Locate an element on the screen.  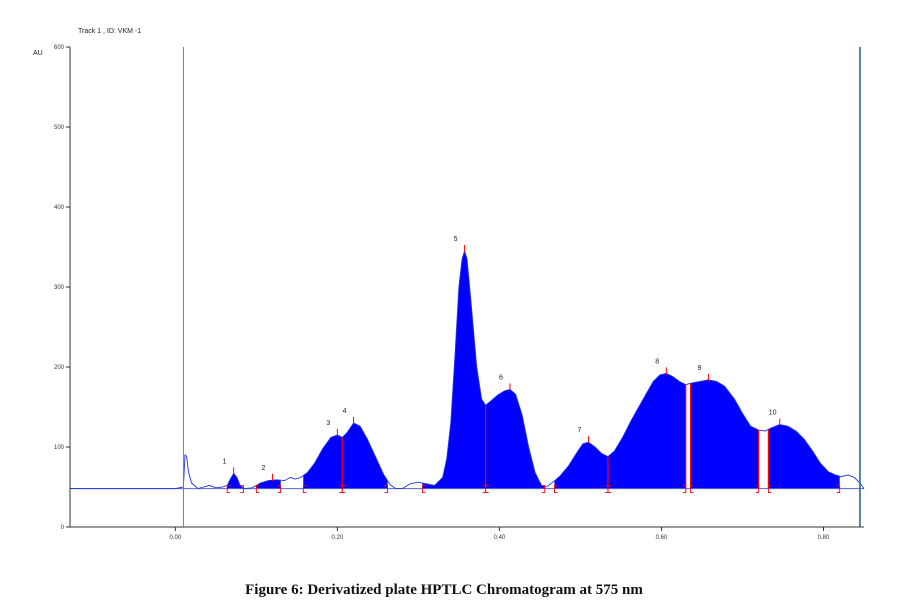
peak-label-5: 5 is located at coordinates (456, 239).